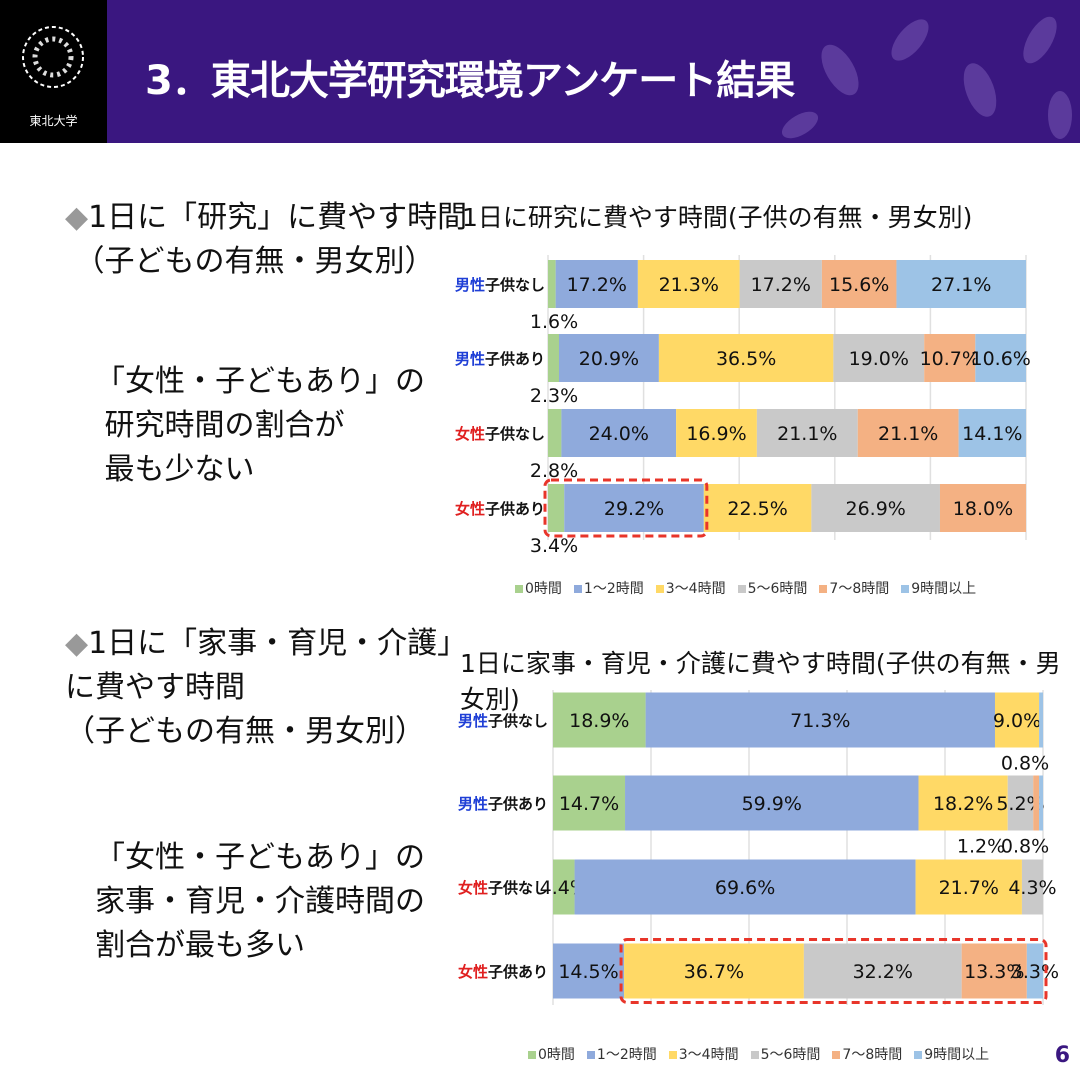 This screenshot has width=1080, height=1080. I want to click on page-number: 6, so click(1062, 1055).